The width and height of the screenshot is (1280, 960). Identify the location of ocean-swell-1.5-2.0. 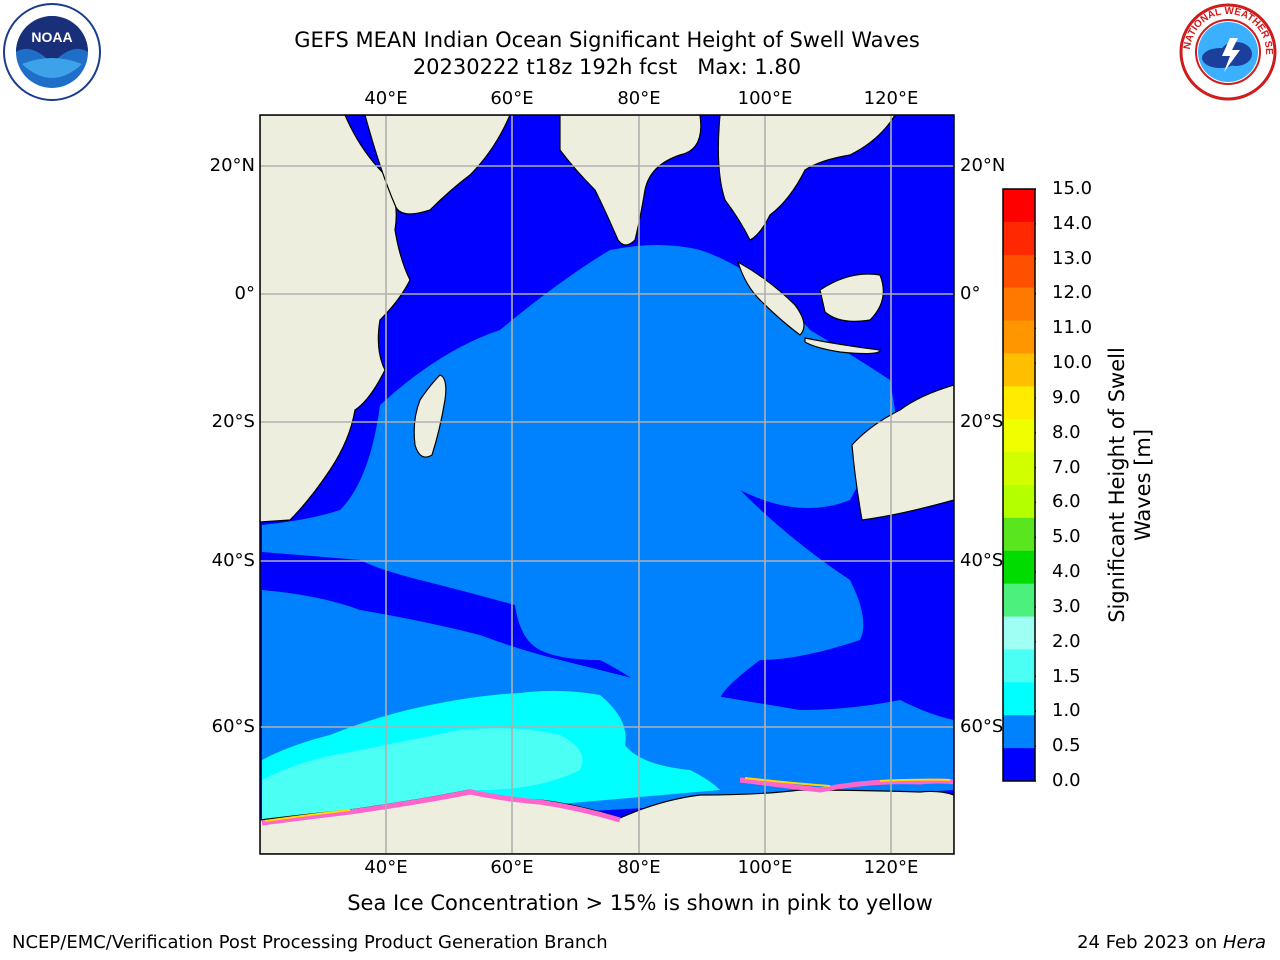
(422, 779).